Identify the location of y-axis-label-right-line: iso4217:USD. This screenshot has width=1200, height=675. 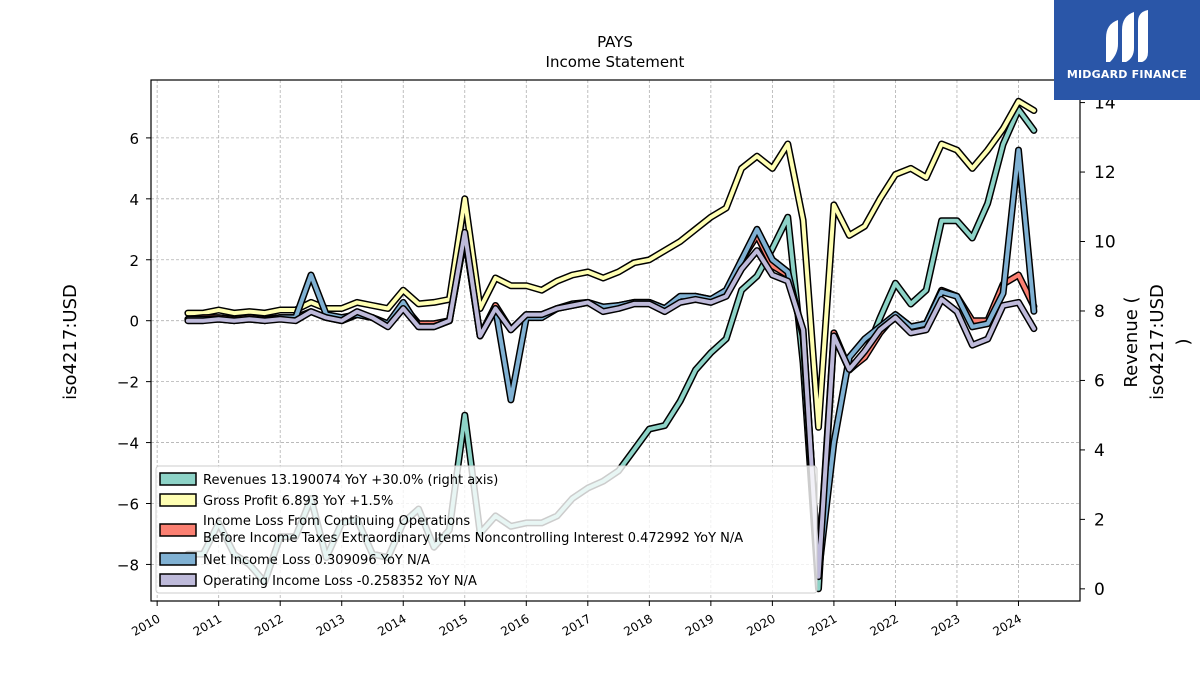
(1157, 342).